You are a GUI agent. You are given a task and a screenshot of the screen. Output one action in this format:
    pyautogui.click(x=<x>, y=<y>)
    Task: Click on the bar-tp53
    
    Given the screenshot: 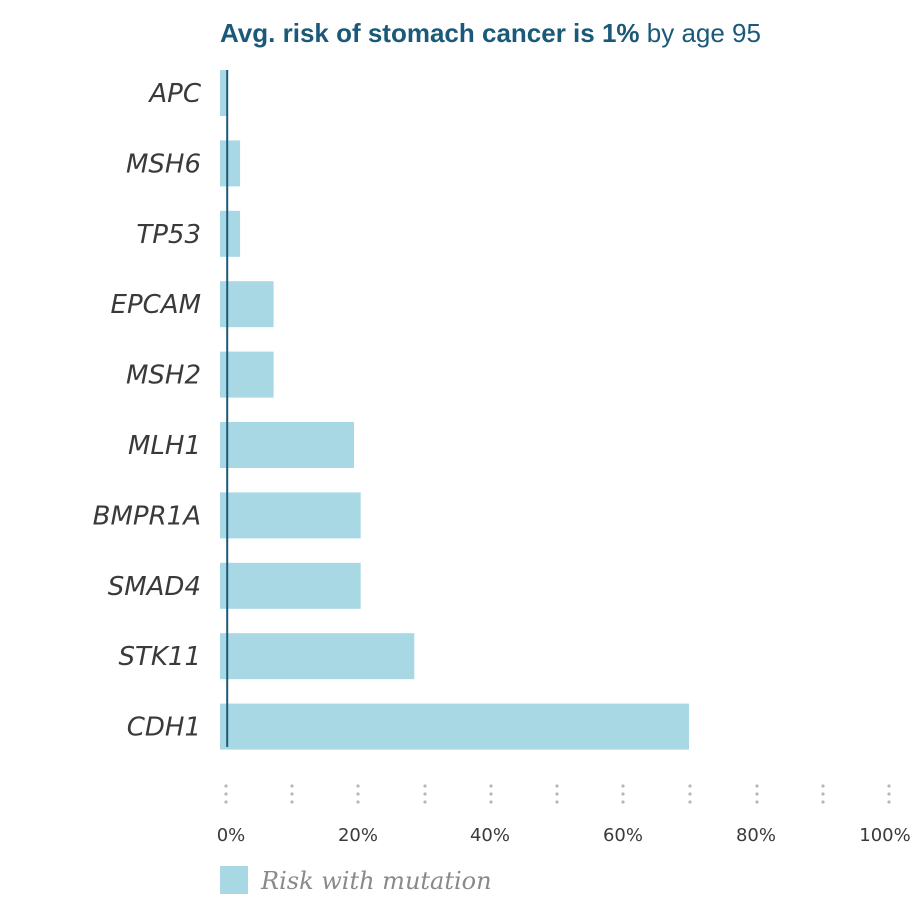 What is the action you would take?
    pyautogui.click(x=230, y=233)
    